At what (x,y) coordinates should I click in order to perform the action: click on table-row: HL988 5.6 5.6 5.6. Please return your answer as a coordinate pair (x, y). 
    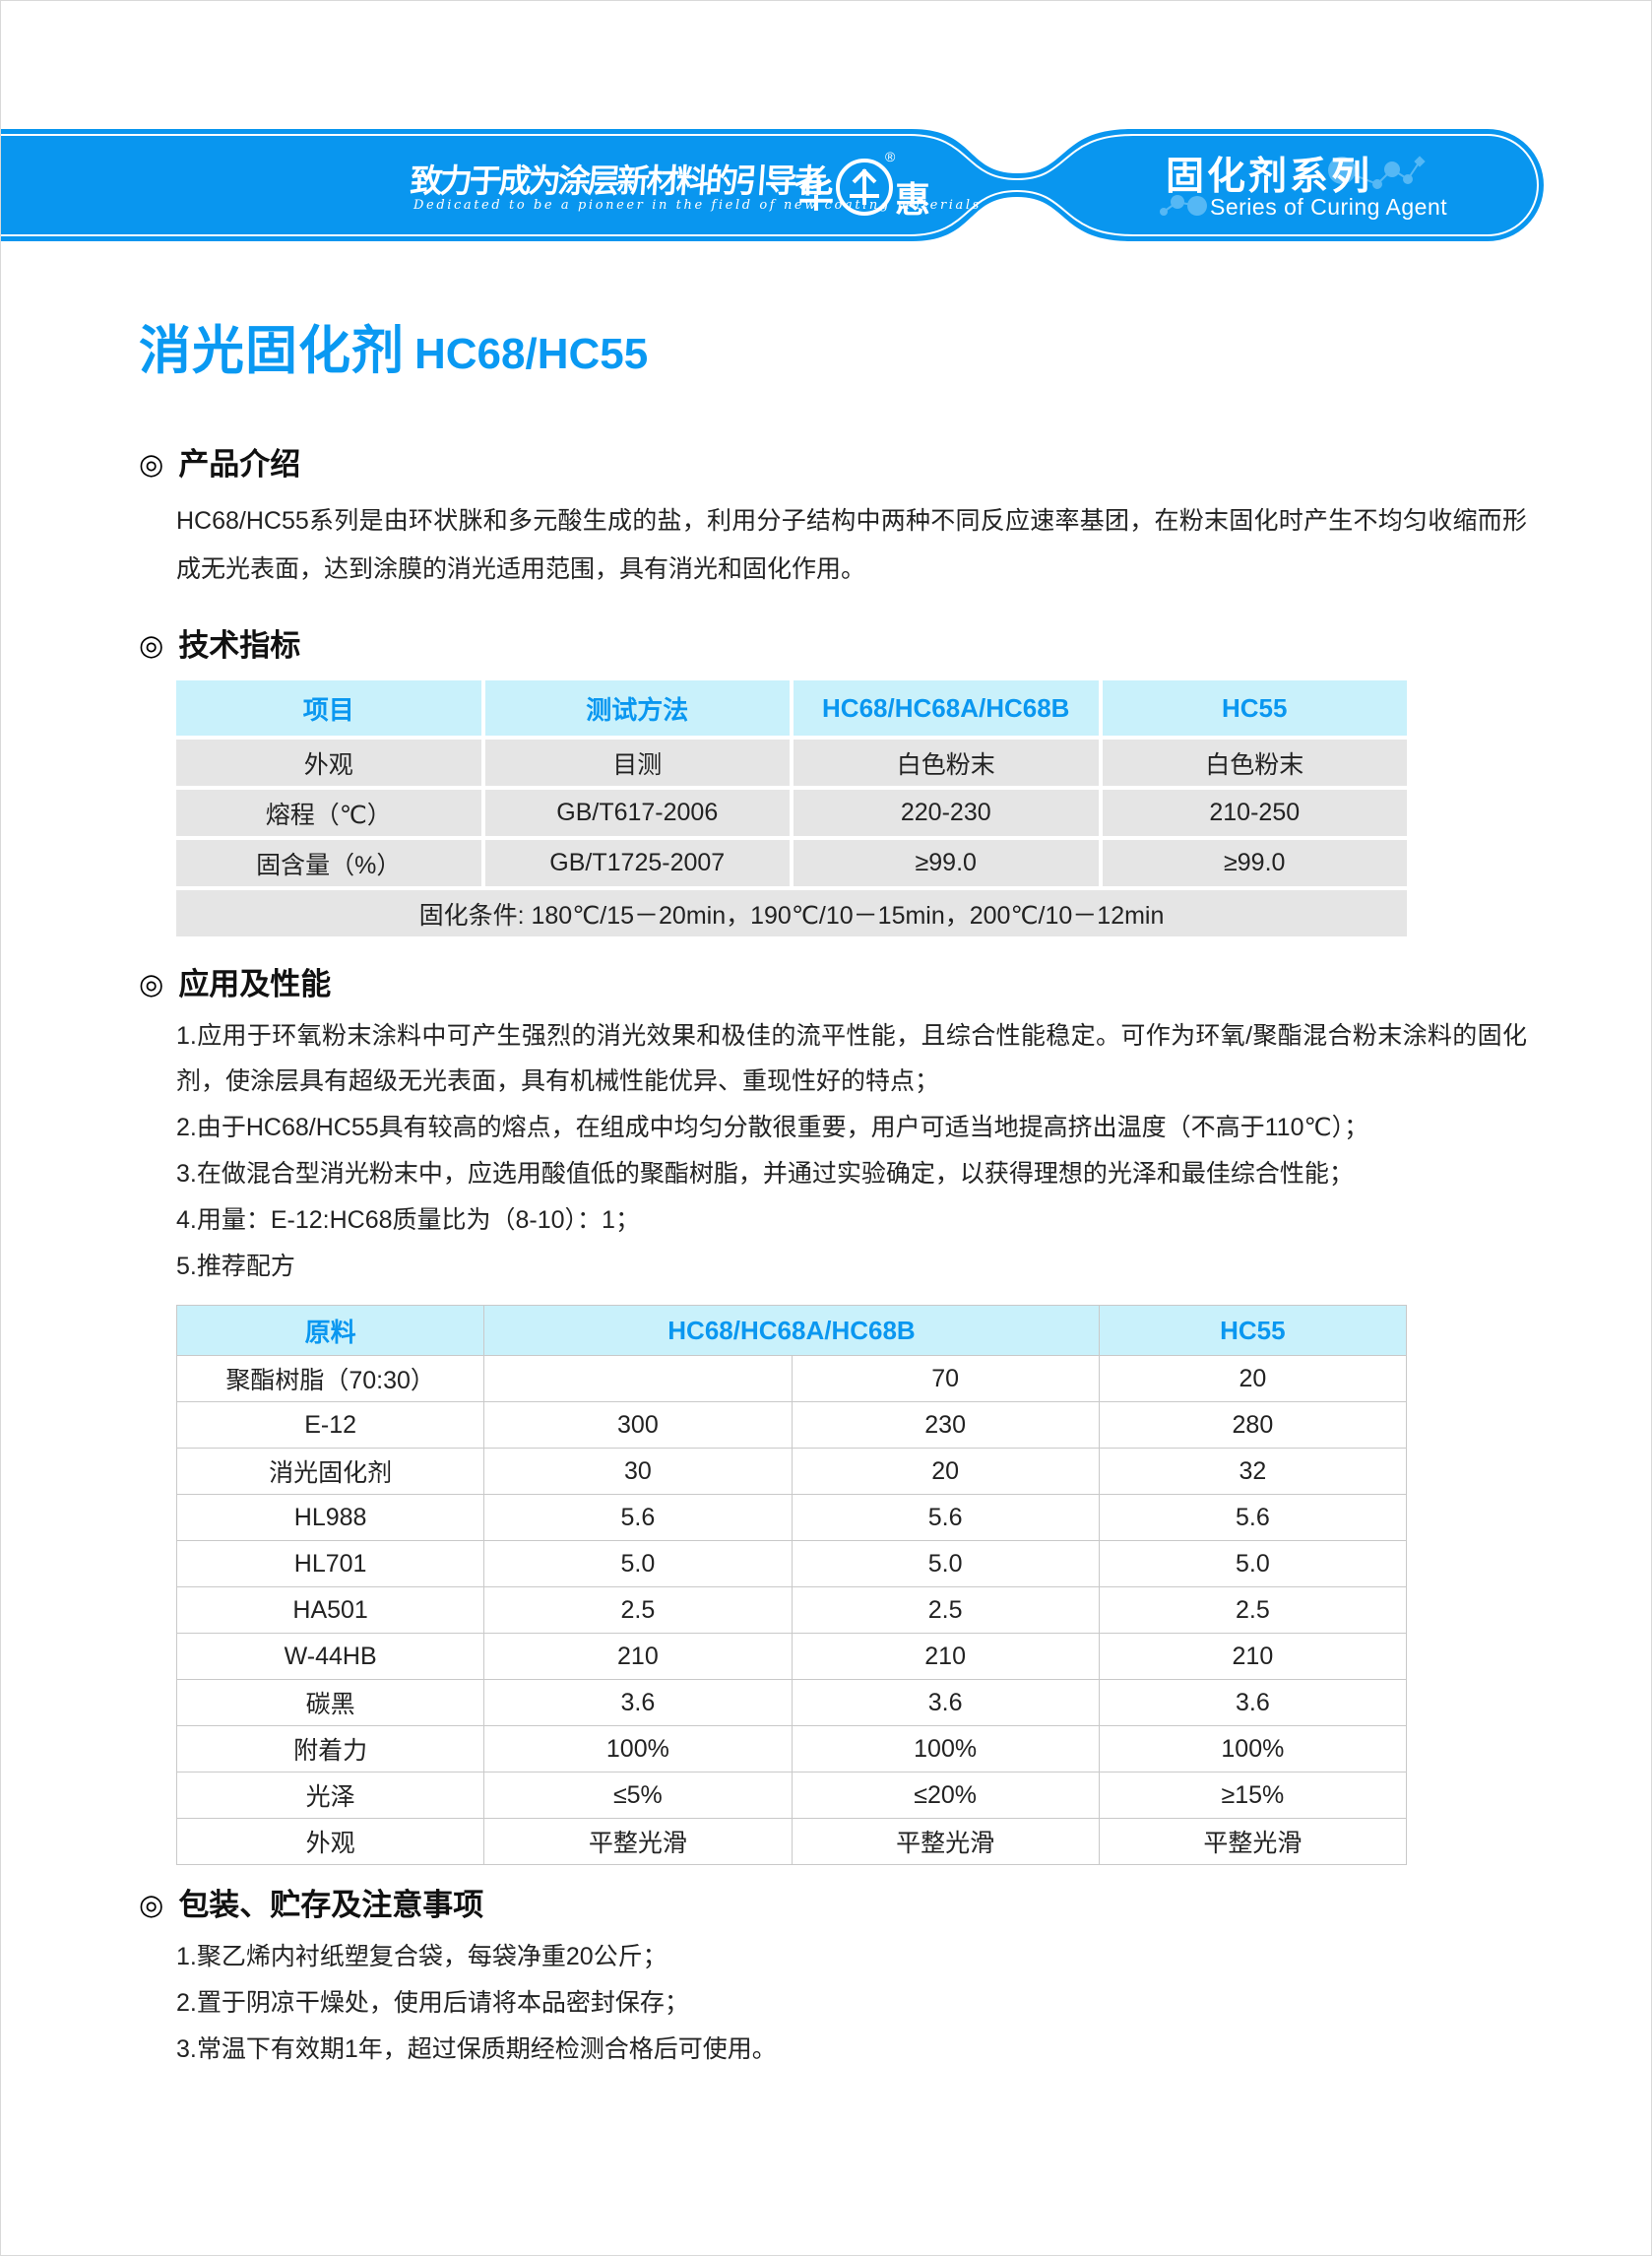
    Looking at the image, I should click on (791, 1517).